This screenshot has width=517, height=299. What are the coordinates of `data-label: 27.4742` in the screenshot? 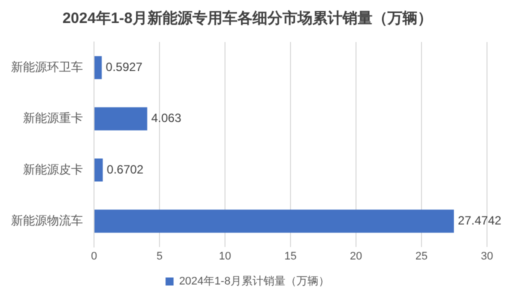 It's located at (480, 221).